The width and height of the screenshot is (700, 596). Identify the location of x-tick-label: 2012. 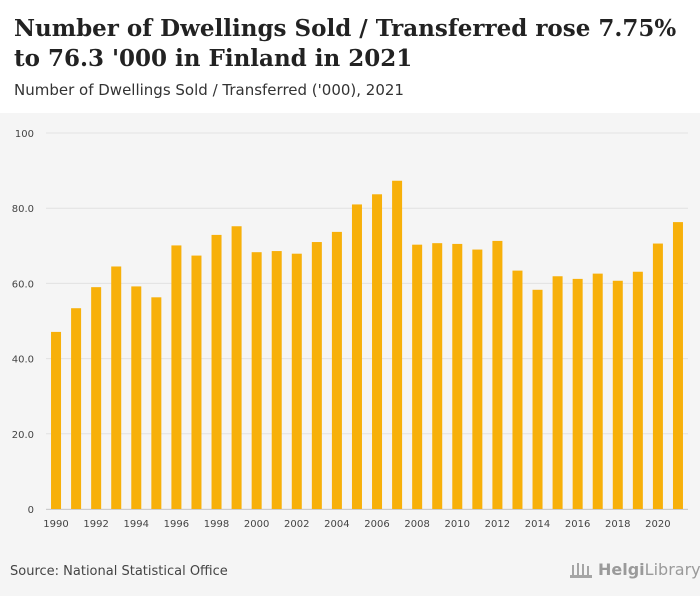
(497, 524).